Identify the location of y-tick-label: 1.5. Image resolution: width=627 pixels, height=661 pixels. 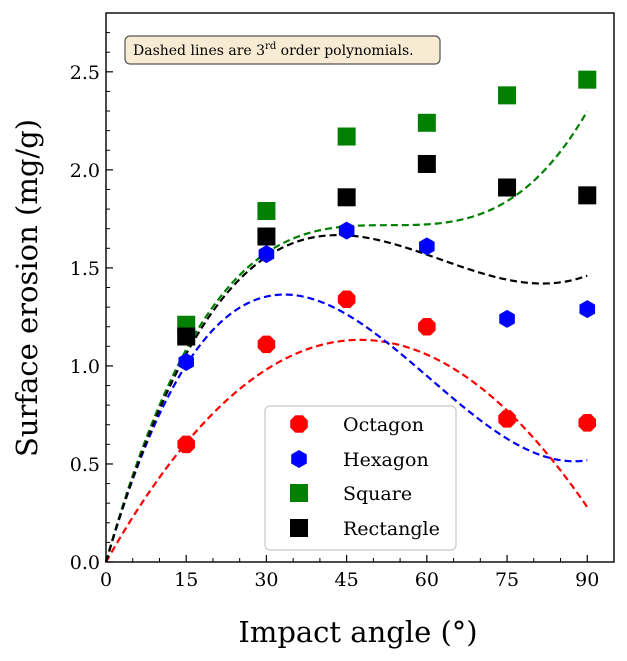
(85, 269).